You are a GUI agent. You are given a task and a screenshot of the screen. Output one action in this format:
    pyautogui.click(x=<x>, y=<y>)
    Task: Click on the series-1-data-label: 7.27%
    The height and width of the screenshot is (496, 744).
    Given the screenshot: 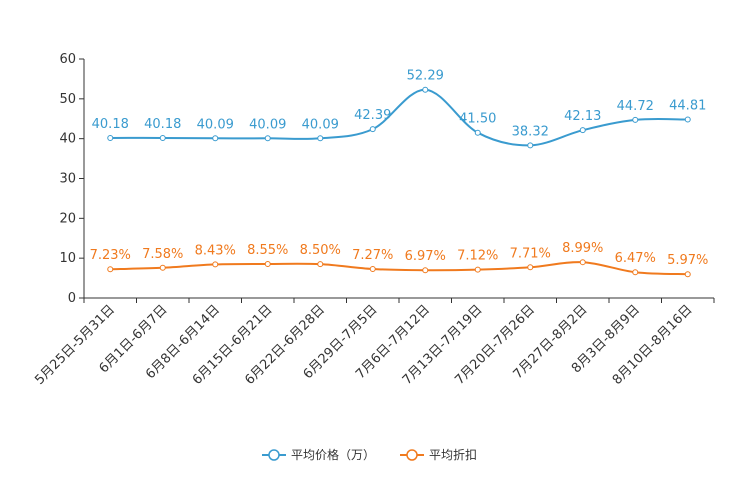 What is the action you would take?
    pyautogui.click(x=372, y=255)
    